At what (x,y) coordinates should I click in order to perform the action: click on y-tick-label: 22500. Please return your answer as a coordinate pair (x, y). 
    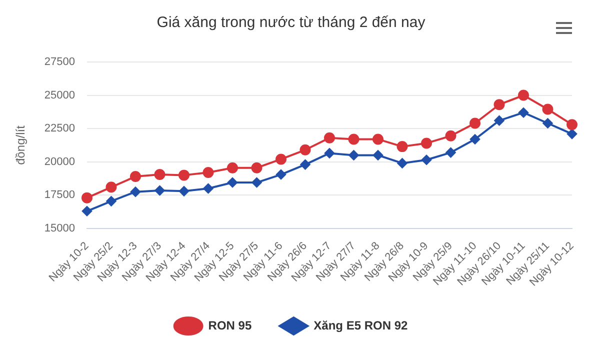
    Looking at the image, I should click on (59, 128).